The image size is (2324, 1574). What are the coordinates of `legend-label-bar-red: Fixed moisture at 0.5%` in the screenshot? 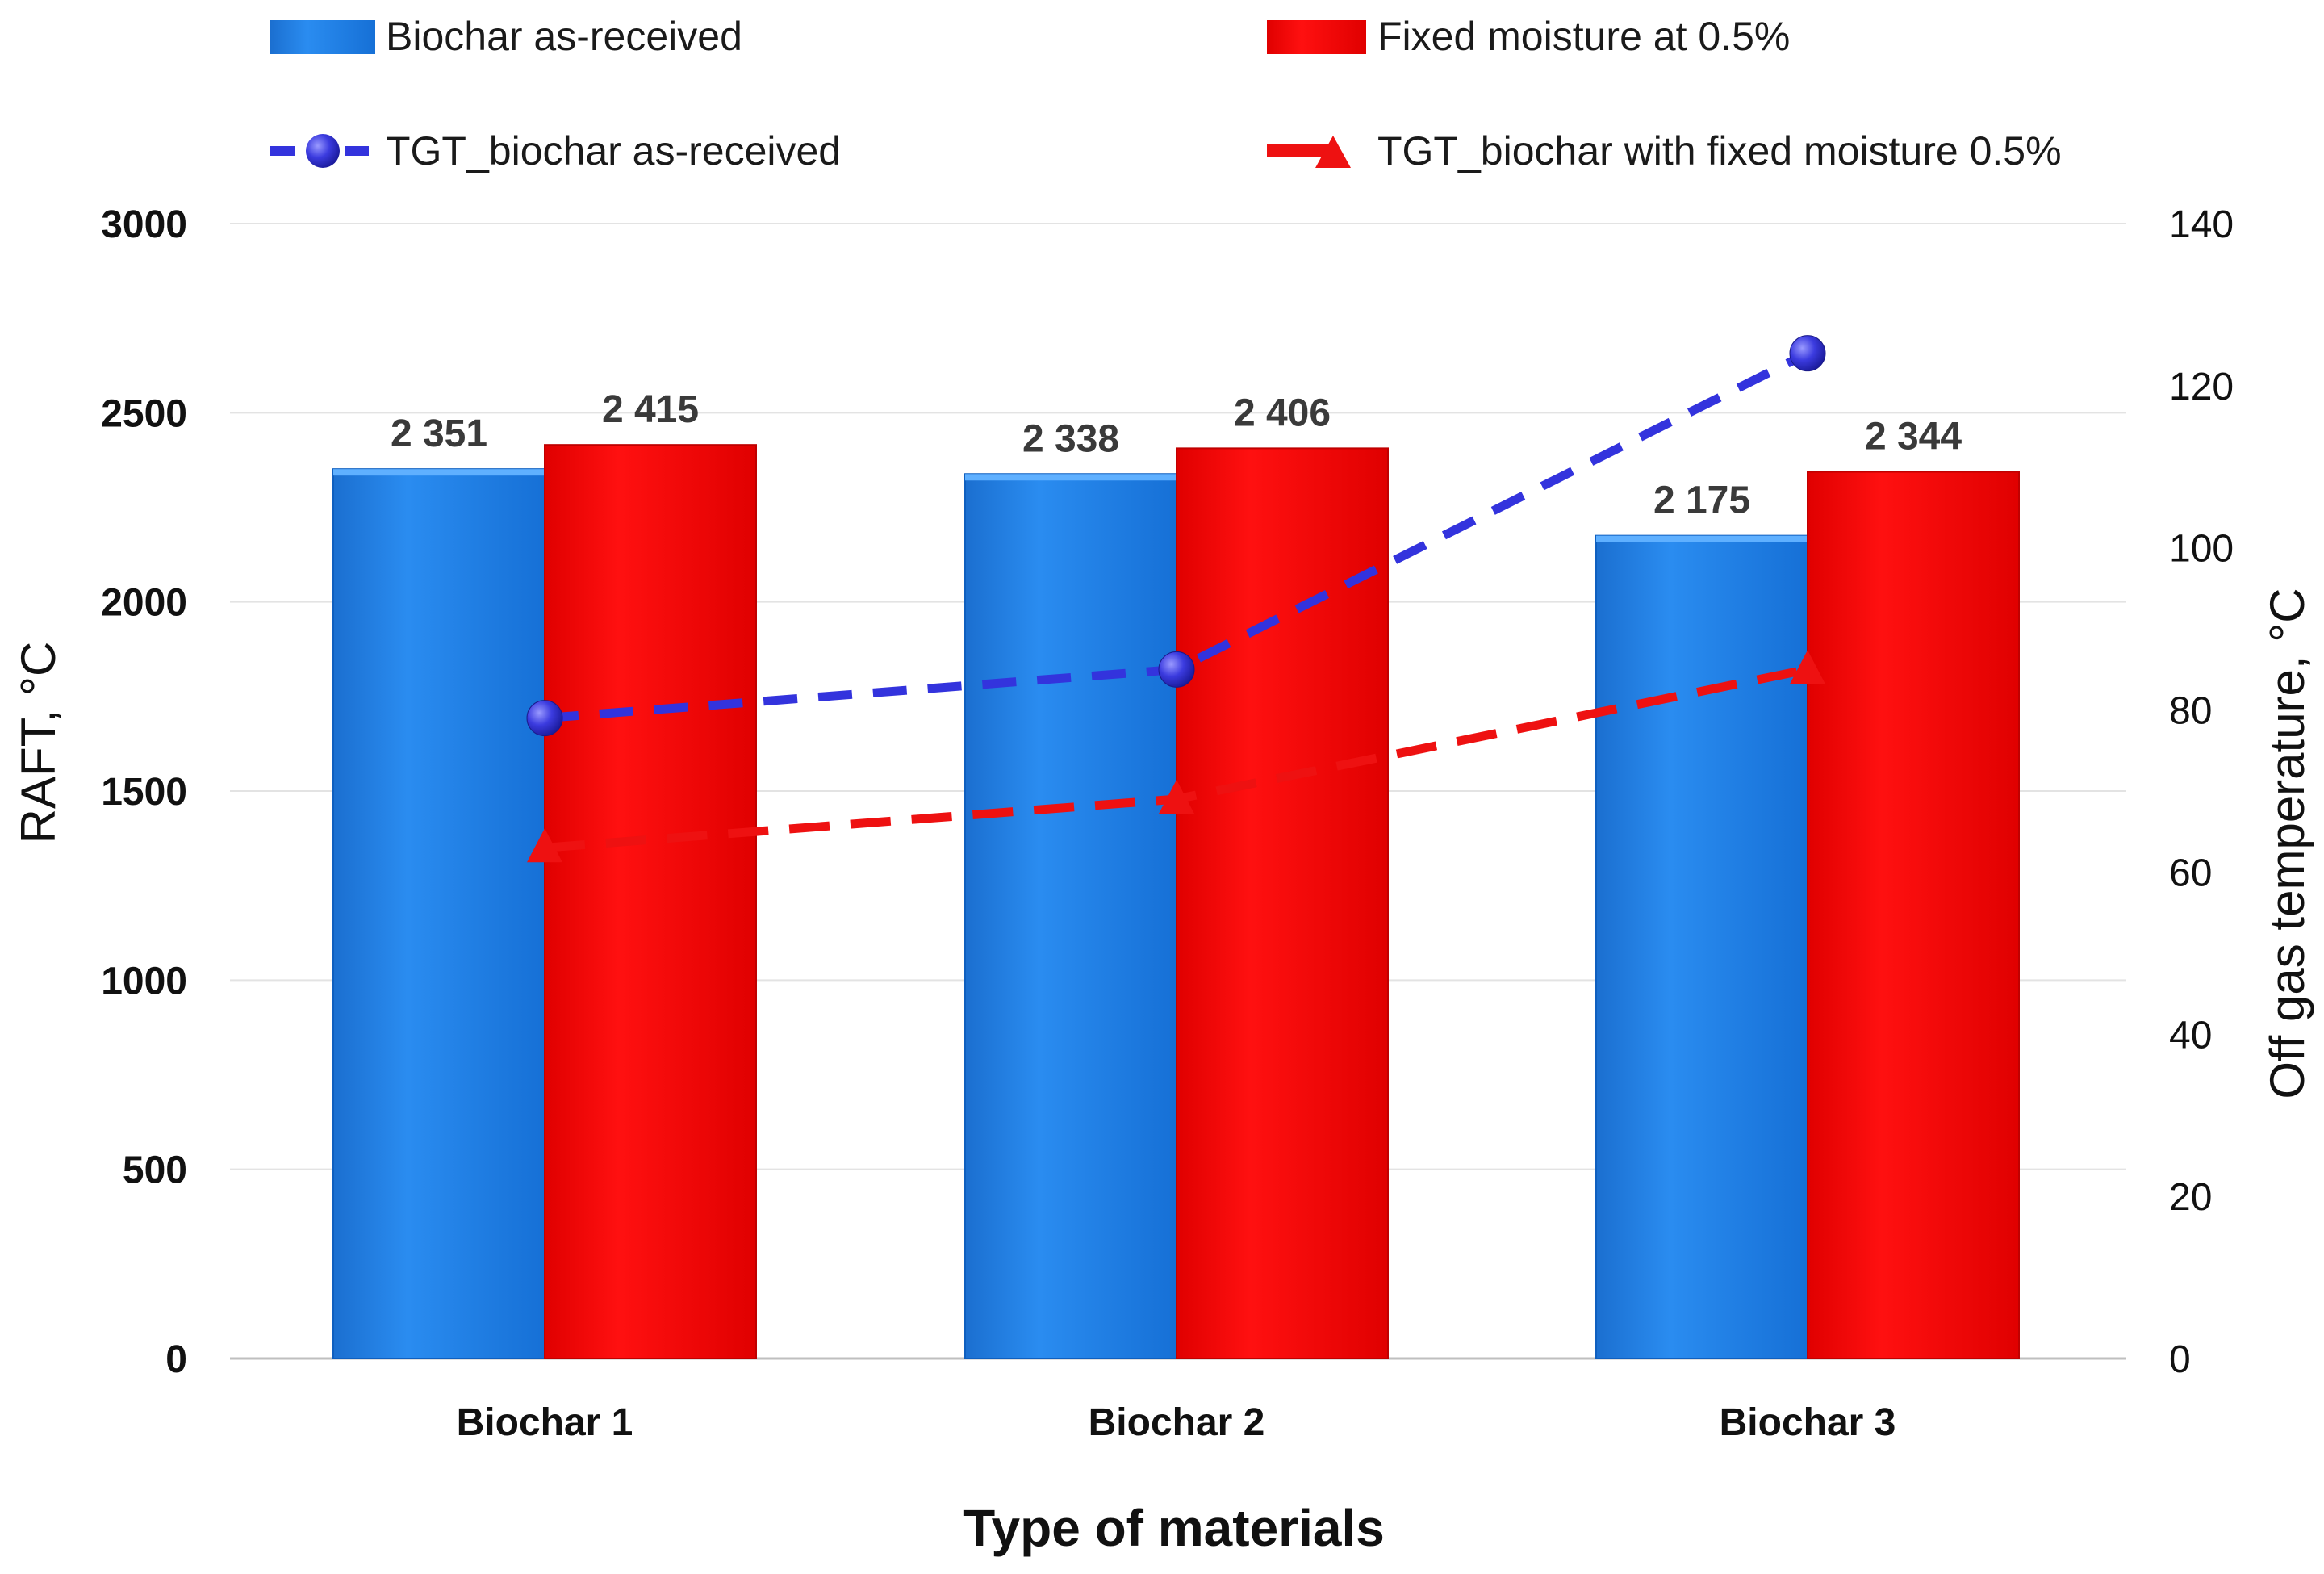 It's located at (1584, 36).